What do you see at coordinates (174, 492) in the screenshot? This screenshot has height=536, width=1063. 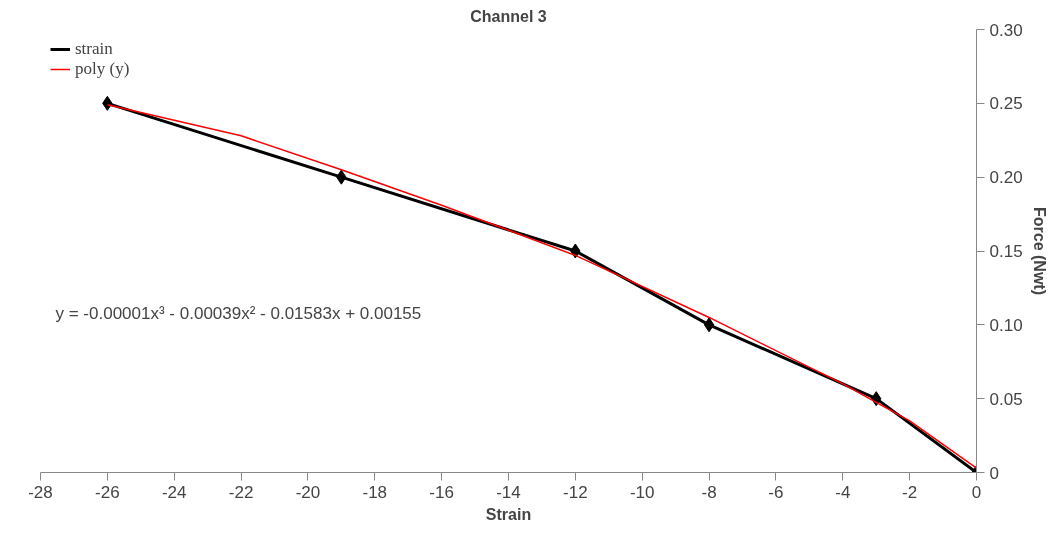 I see `x-tick-label: -24` at bounding box center [174, 492].